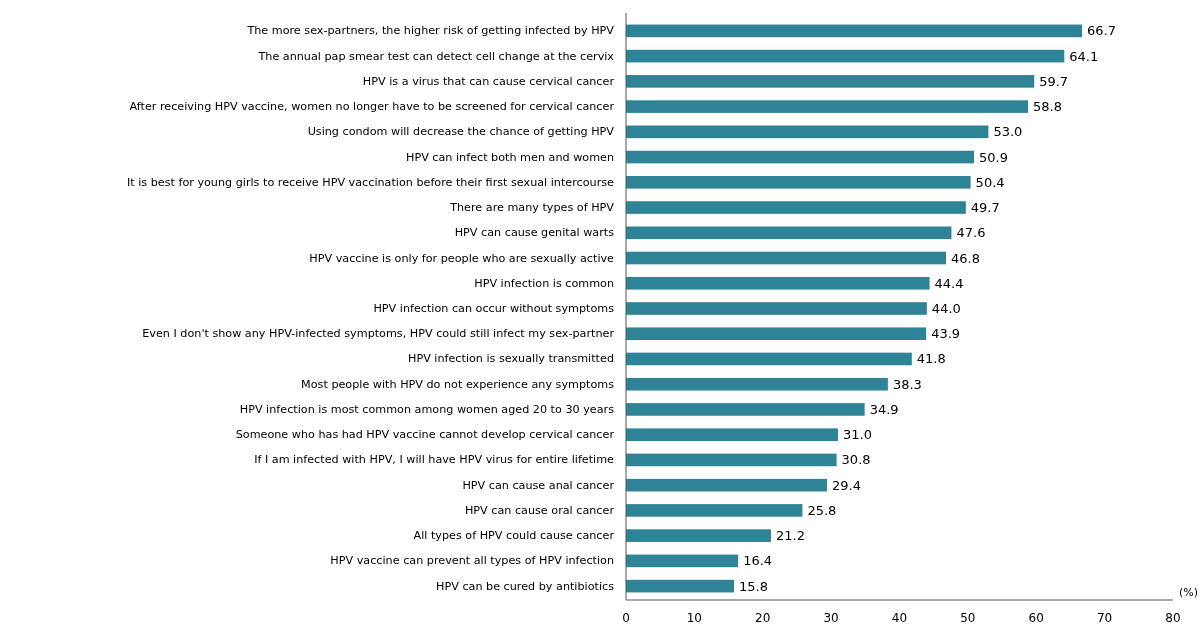 The height and width of the screenshot is (629, 1202). I want to click on y-tick-label: There are many types of HPV, so click(532, 208).